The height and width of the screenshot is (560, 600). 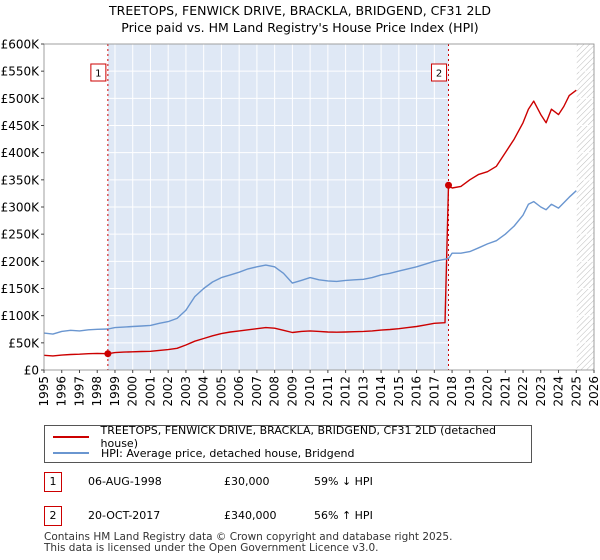 I want to click on transaction-date: 20-OCT-2017, so click(x=124, y=515).